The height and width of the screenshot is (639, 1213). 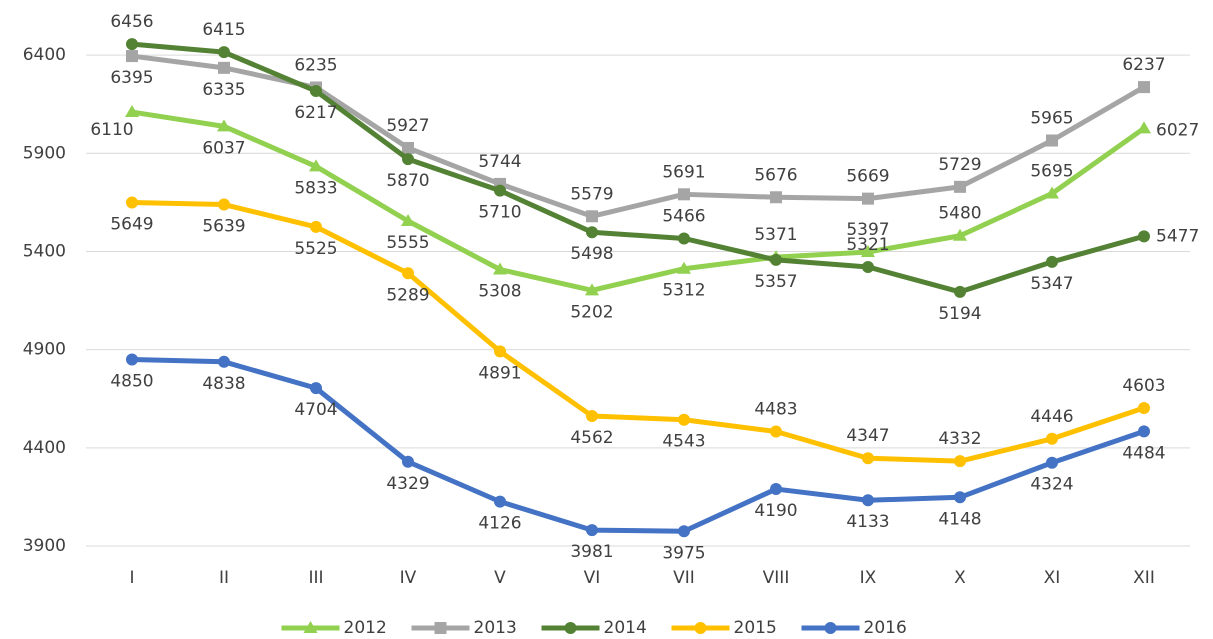 What do you see at coordinates (885, 628) in the screenshot?
I see `legend-label: 2016` at bounding box center [885, 628].